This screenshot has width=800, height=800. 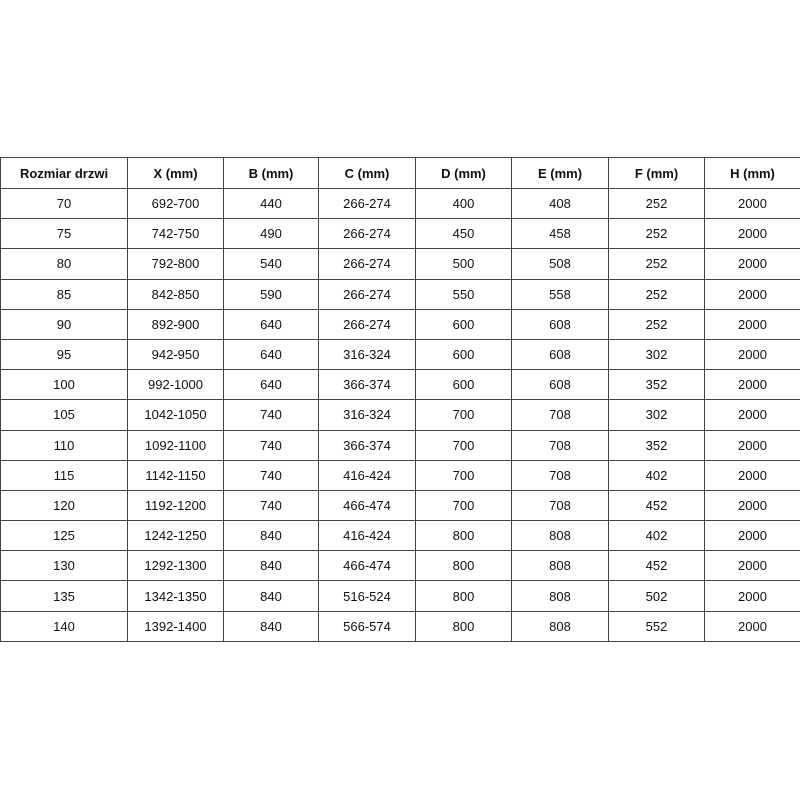 I want to click on table-row: 100 992-1000 640 366-374 600 608 352 2000, so click(x=400, y=385).